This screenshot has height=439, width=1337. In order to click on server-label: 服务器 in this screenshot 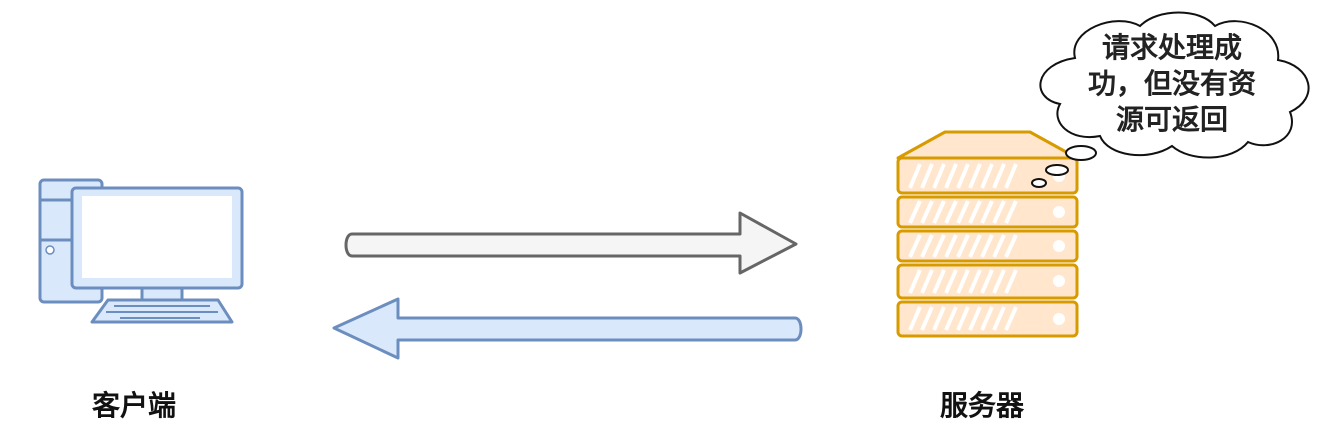, I will do `click(982, 405)`.